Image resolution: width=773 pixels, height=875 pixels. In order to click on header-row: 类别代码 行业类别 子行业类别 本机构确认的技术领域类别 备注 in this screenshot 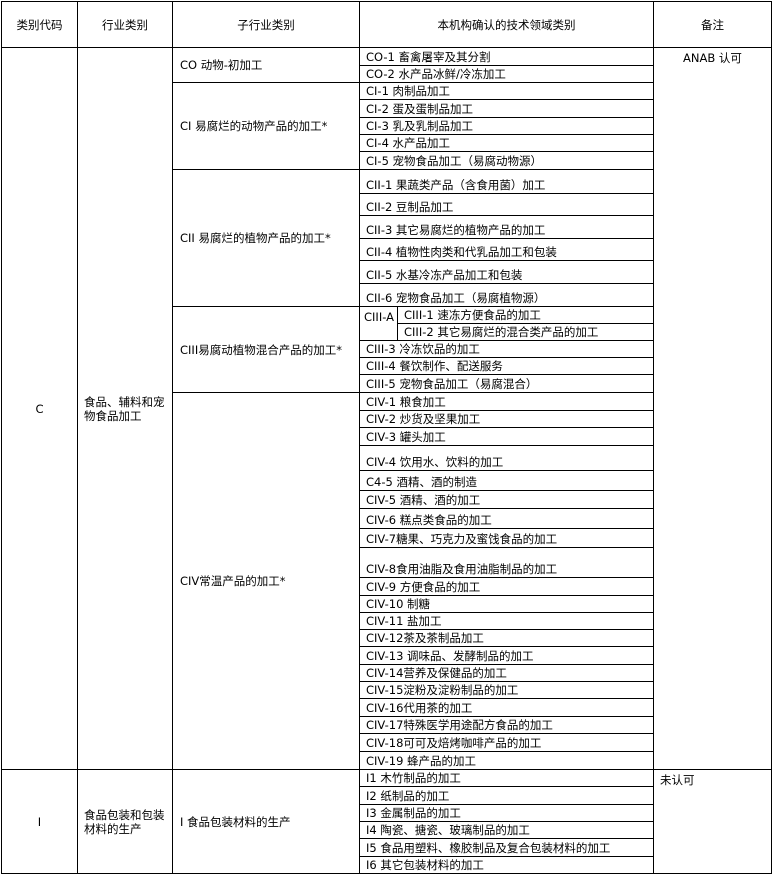, I will do `click(386, 24)`.